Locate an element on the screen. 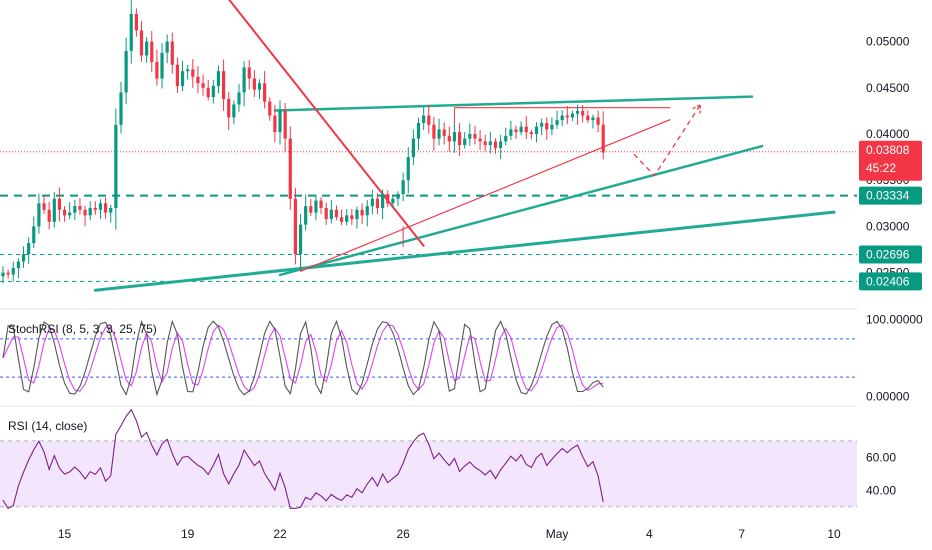 The height and width of the screenshot is (550, 932). price-badge: 0.03334 is located at coordinates (890, 195).